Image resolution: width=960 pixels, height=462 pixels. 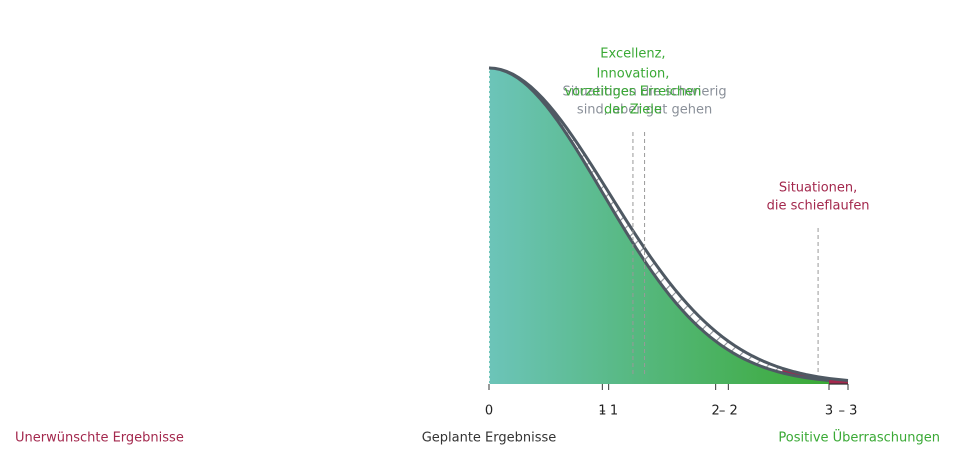 What do you see at coordinates (728, 411) in the screenshot?
I see `x-tick-label: – 2` at bounding box center [728, 411].